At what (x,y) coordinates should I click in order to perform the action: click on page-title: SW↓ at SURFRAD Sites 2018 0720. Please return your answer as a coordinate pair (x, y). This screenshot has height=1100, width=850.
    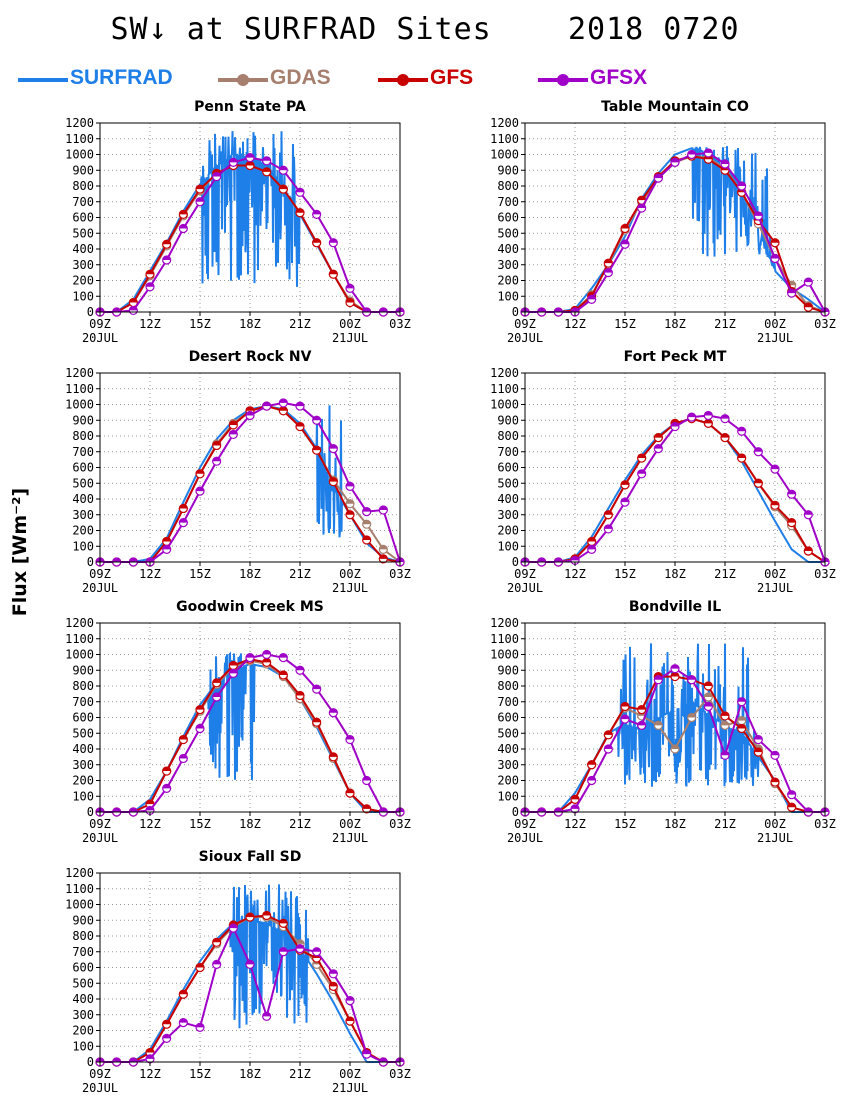
    Looking at the image, I should click on (425, 29).